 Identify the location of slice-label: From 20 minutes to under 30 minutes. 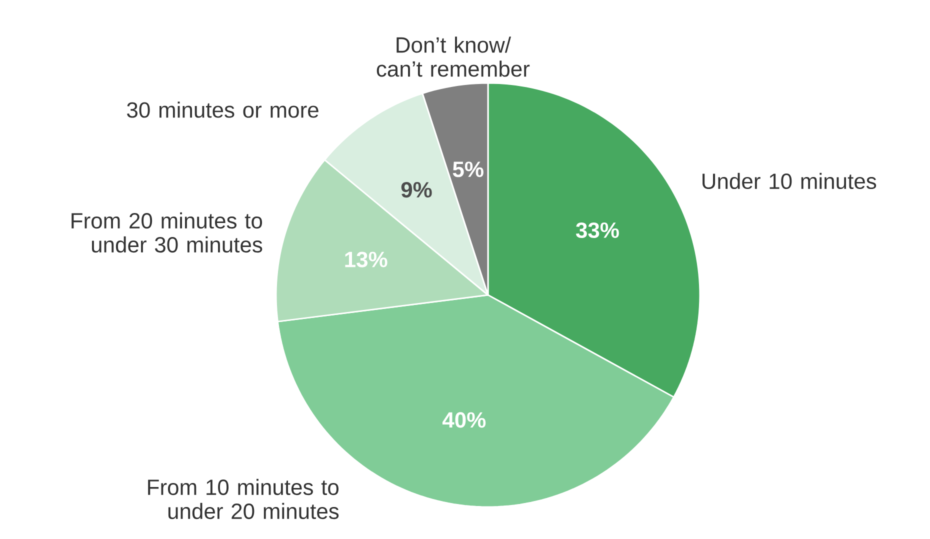
(167, 232).